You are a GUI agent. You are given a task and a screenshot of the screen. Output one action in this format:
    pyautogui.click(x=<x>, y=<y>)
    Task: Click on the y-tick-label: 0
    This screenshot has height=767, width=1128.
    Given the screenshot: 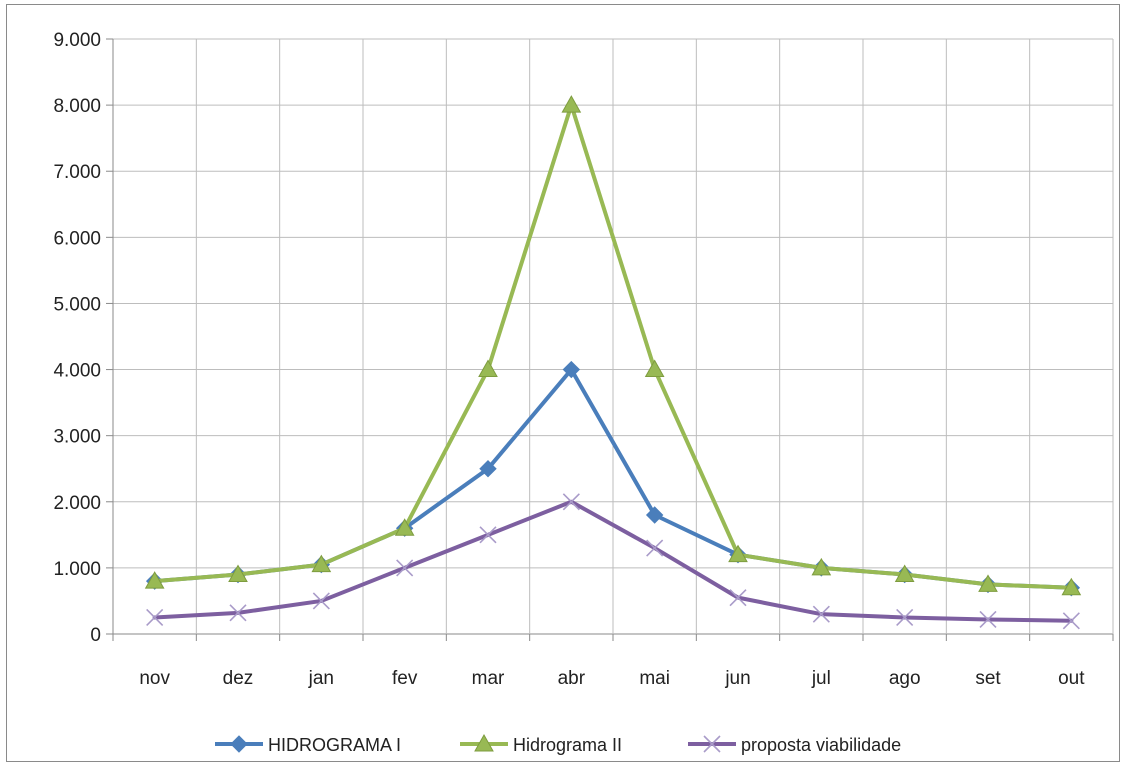 What is the action you would take?
    pyautogui.click(x=95, y=635)
    